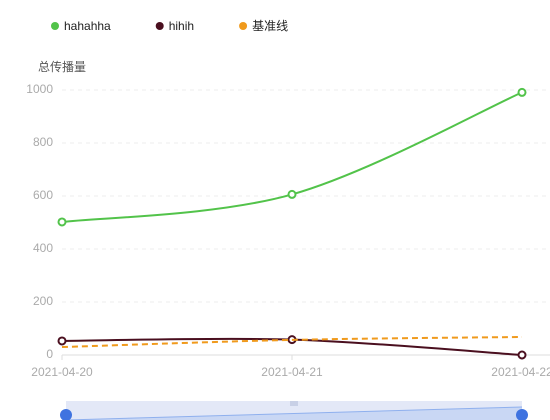 The width and height of the screenshot is (550, 420). I want to click on y-tick-label: 600, so click(43, 195).